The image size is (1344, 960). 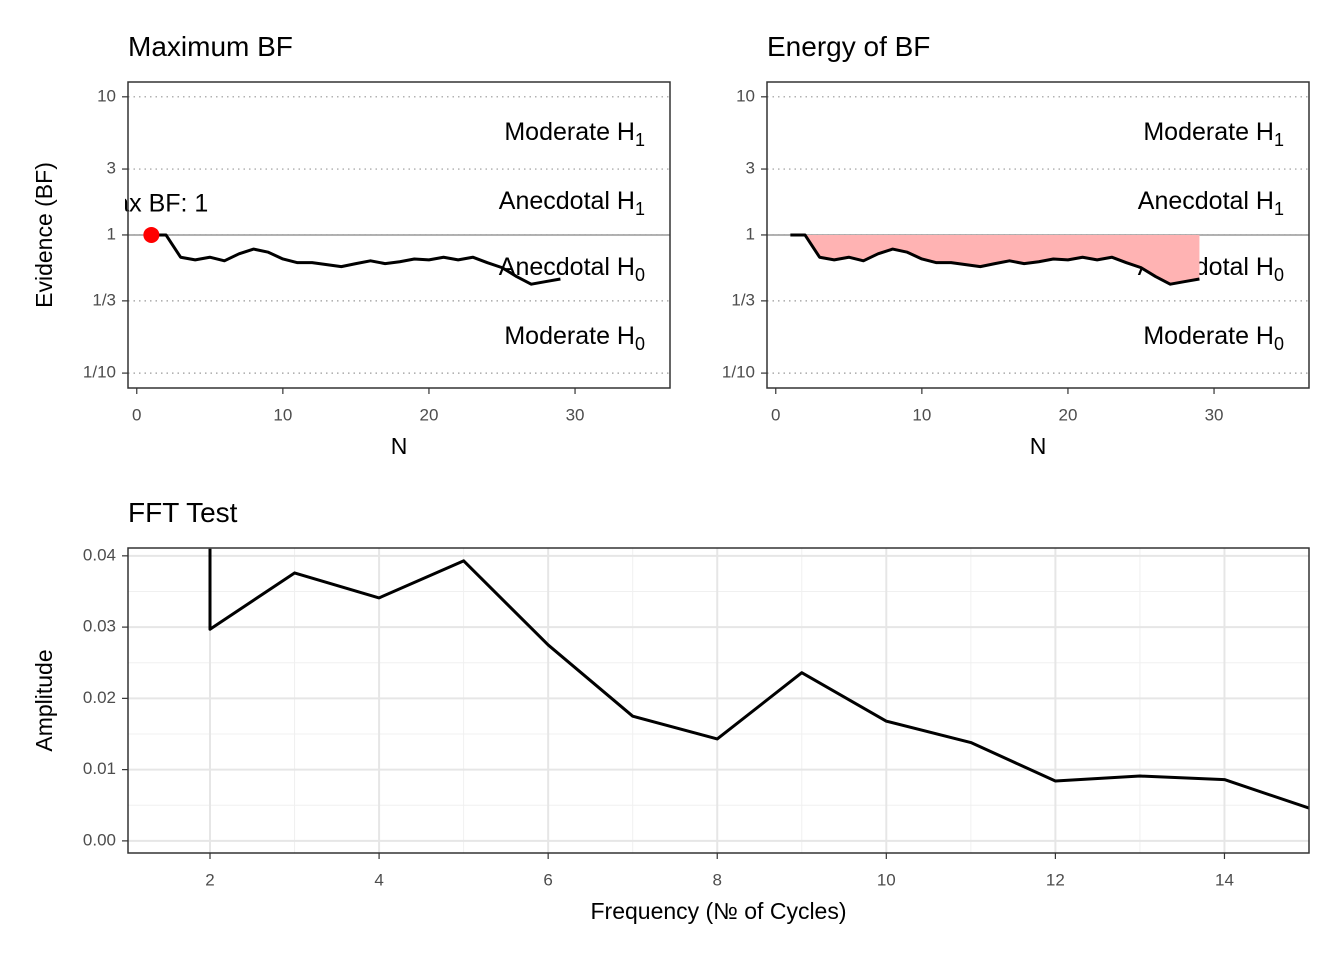 What do you see at coordinates (99, 554) in the screenshot?
I see `y-tick-label: 0.04` at bounding box center [99, 554].